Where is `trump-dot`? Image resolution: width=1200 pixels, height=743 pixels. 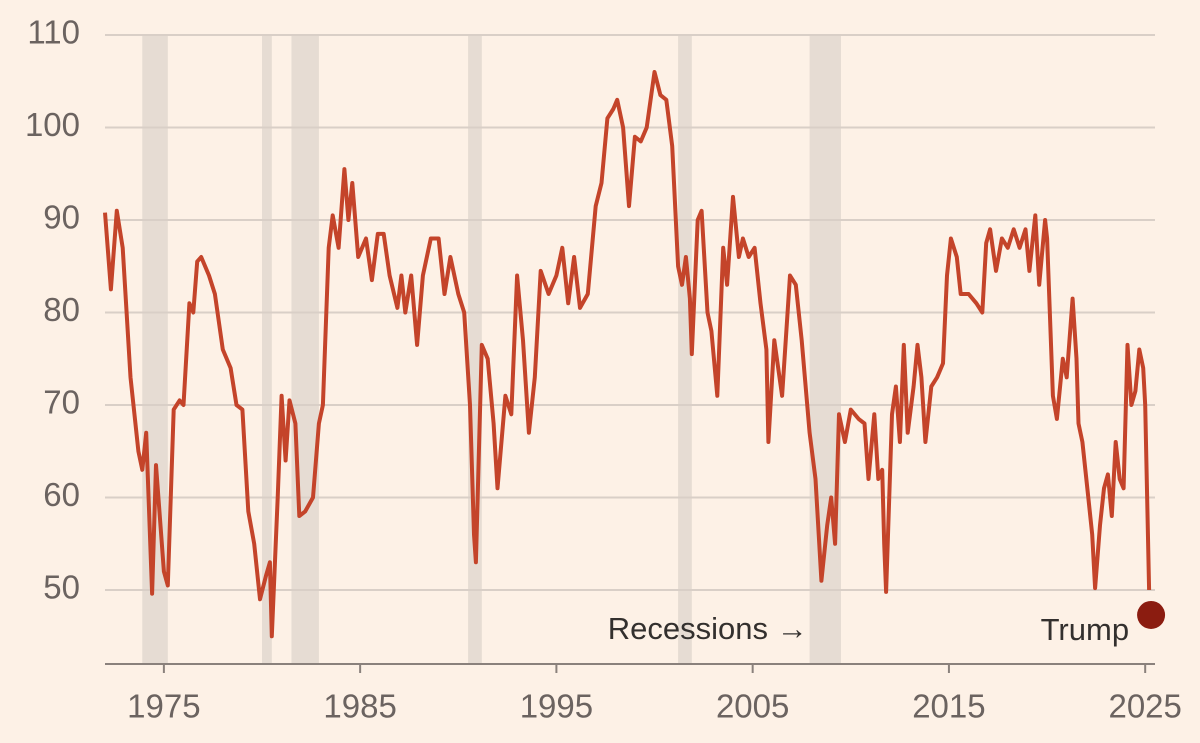 trump-dot is located at coordinates (1151, 614).